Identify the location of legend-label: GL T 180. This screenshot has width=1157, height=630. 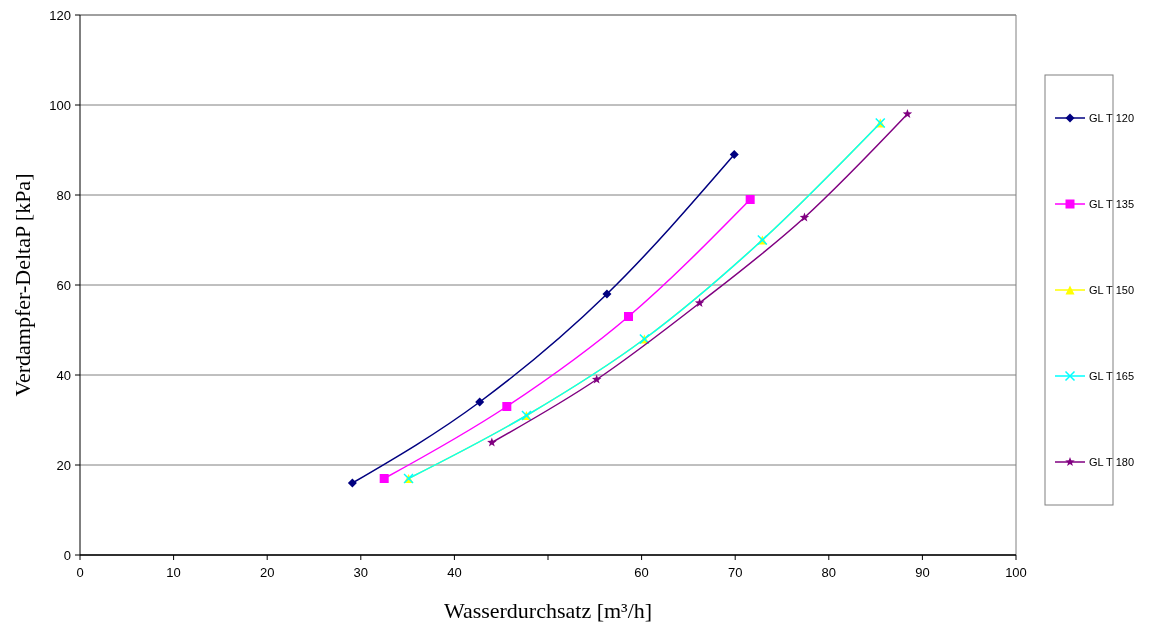
(1112, 461).